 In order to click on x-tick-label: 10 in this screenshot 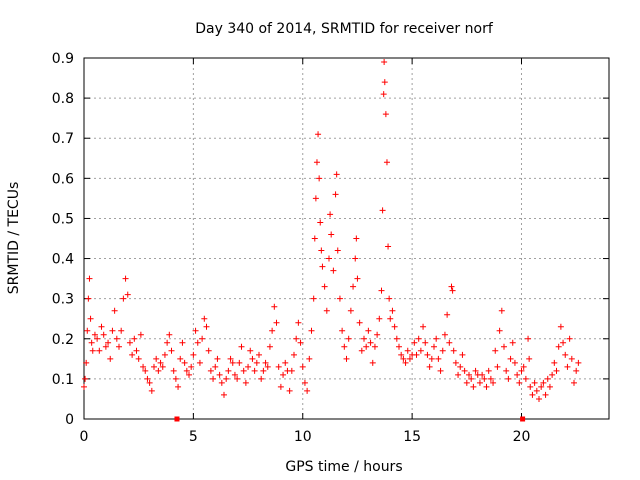, I will do `click(303, 437)`.